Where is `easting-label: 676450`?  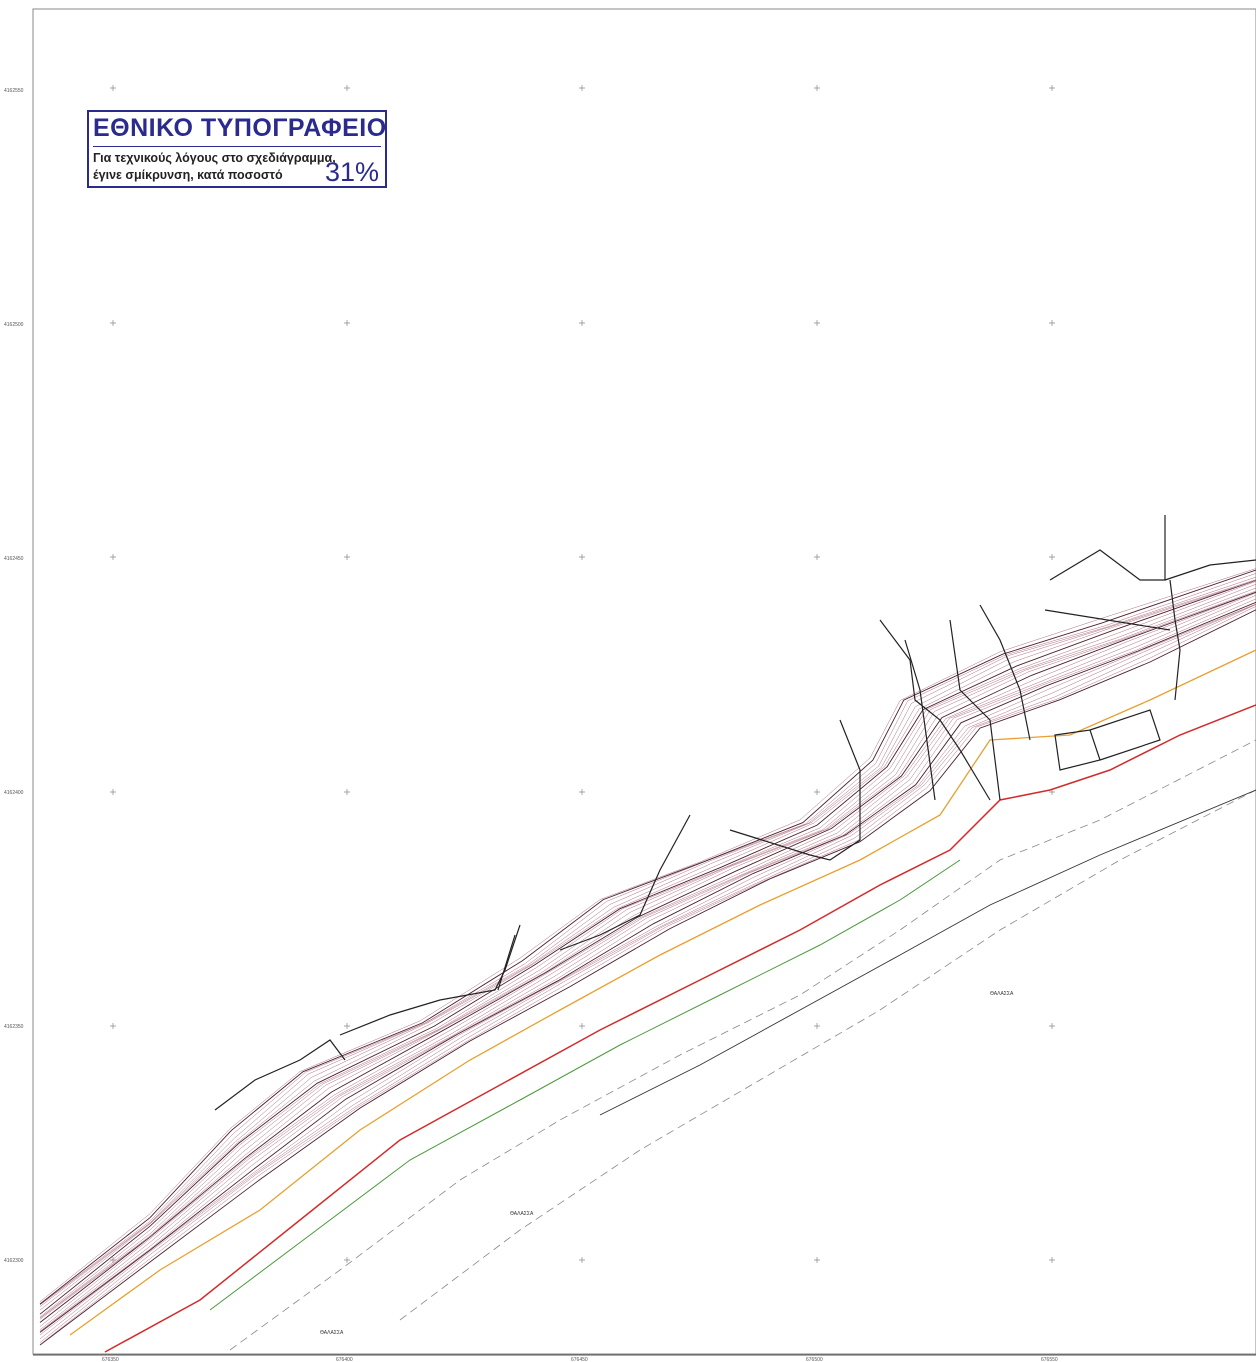
easting-label: 676450 is located at coordinates (579, 1359).